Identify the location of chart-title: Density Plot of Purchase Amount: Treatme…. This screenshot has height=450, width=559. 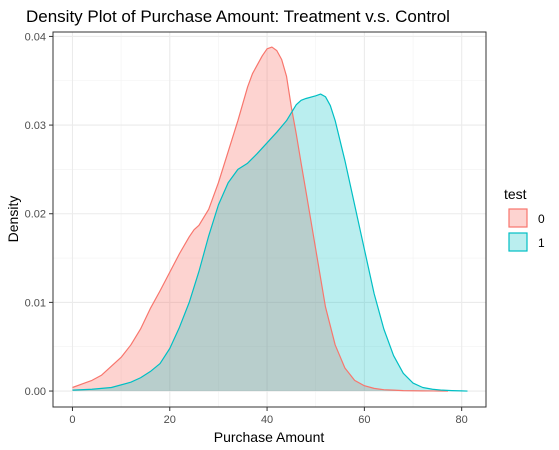
(238, 16).